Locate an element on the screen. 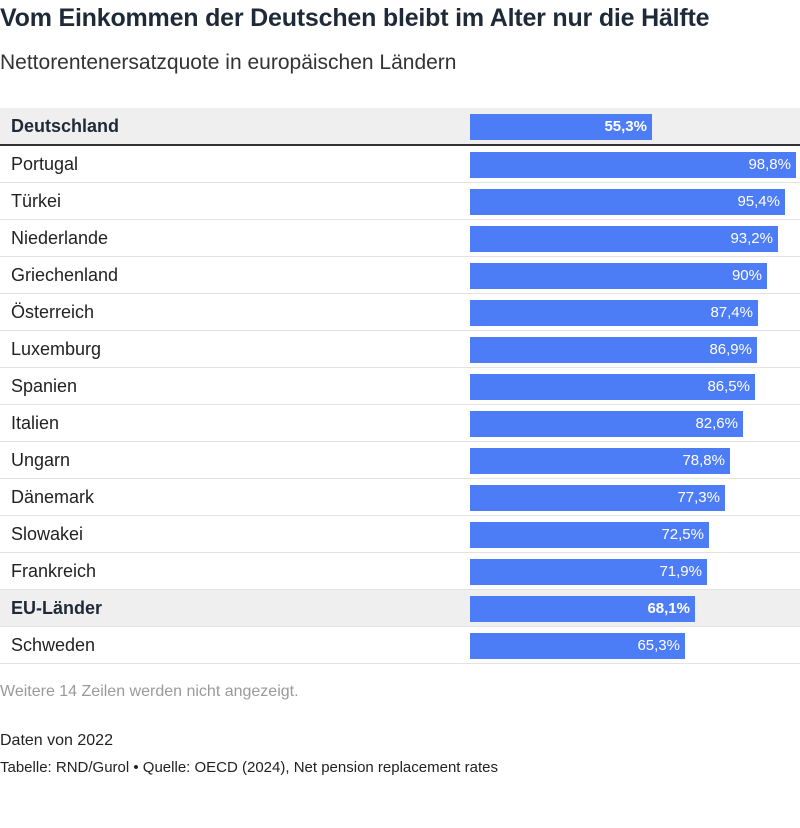  data-date: Daten von 2022 is located at coordinates (56, 740).